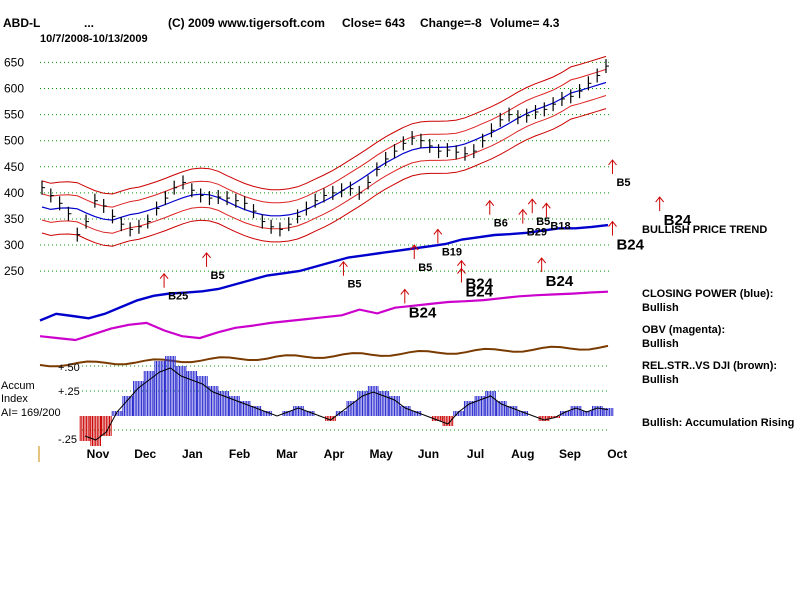 The height and width of the screenshot is (600, 800). I want to click on legend-obv-title: OBV (magenta):, so click(683, 330).